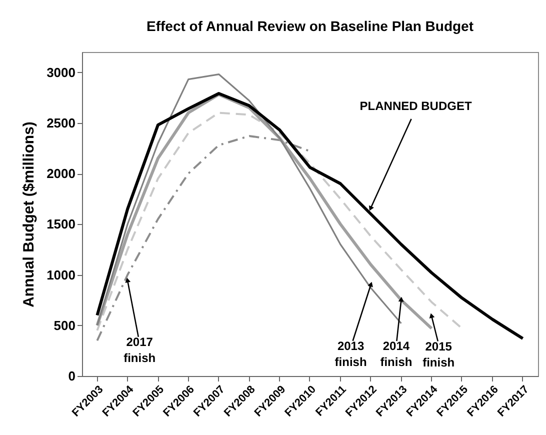 The height and width of the screenshot is (435, 546). I want to click on y-axis-title: Annual Budget ($millions), so click(29, 215).